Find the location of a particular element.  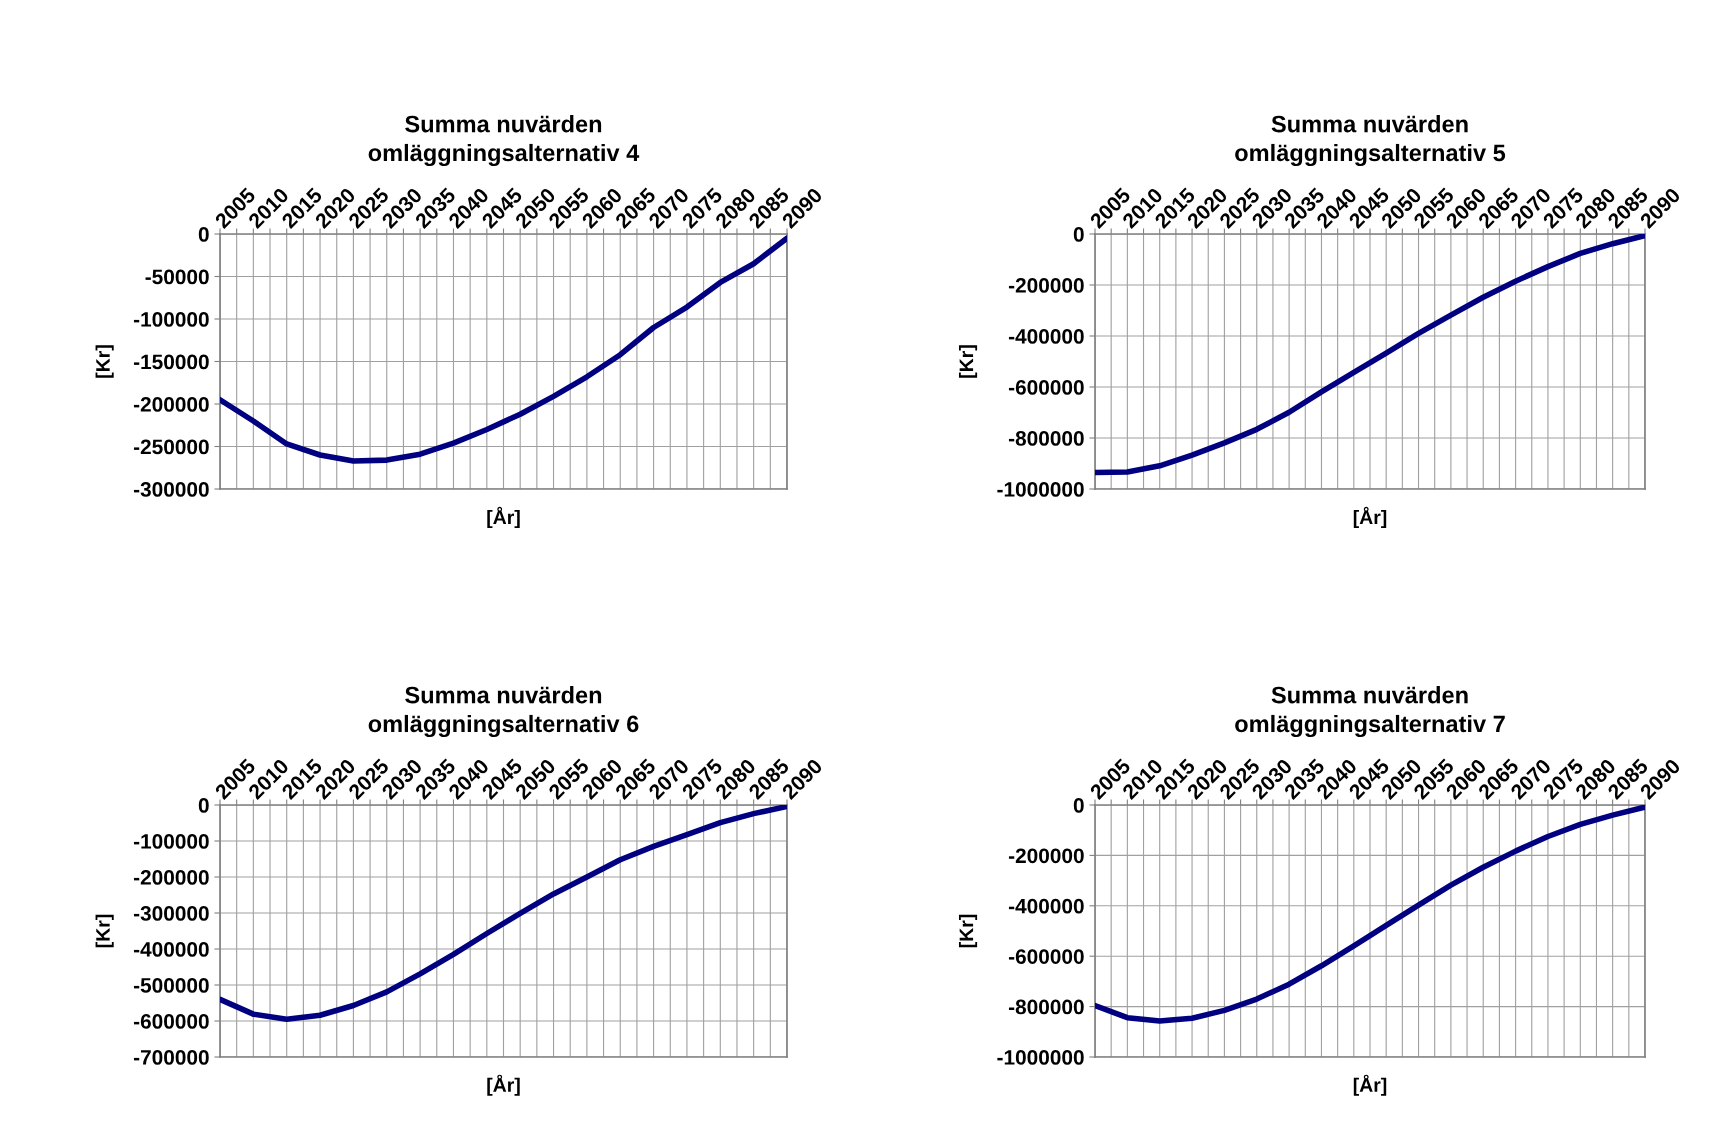

chart-title: Summa nuvärden omläggningsalternativ 6 is located at coordinates (503, 712).